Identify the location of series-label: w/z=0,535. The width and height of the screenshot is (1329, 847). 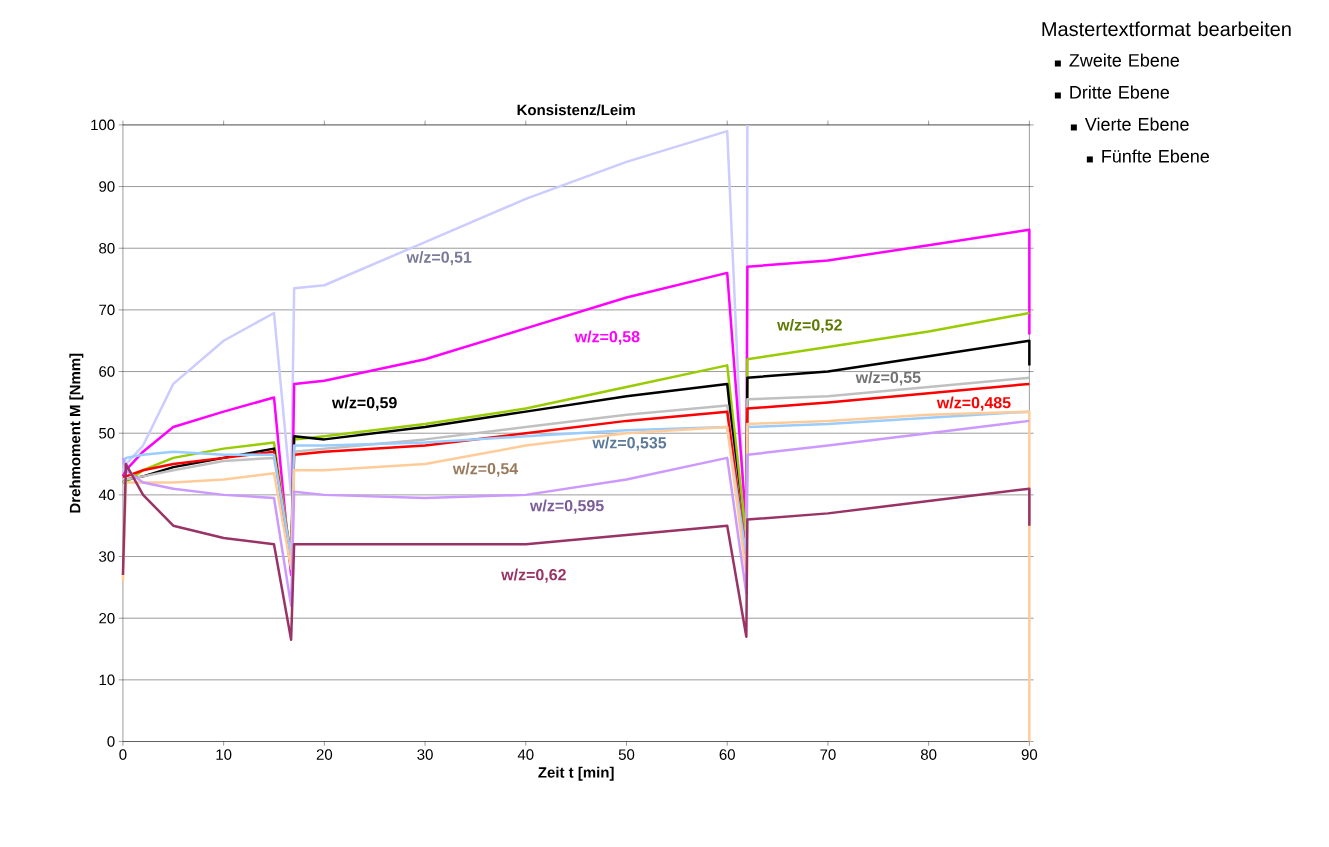
(629, 443).